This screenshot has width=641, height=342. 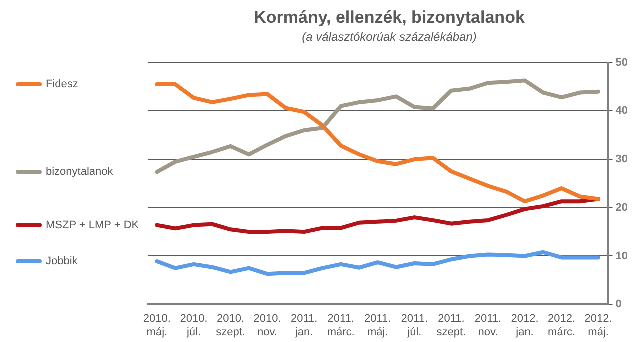 What do you see at coordinates (622, 208) in the screenshot?
I see `y-tick-label: 20` at bounding box center [622, 208].